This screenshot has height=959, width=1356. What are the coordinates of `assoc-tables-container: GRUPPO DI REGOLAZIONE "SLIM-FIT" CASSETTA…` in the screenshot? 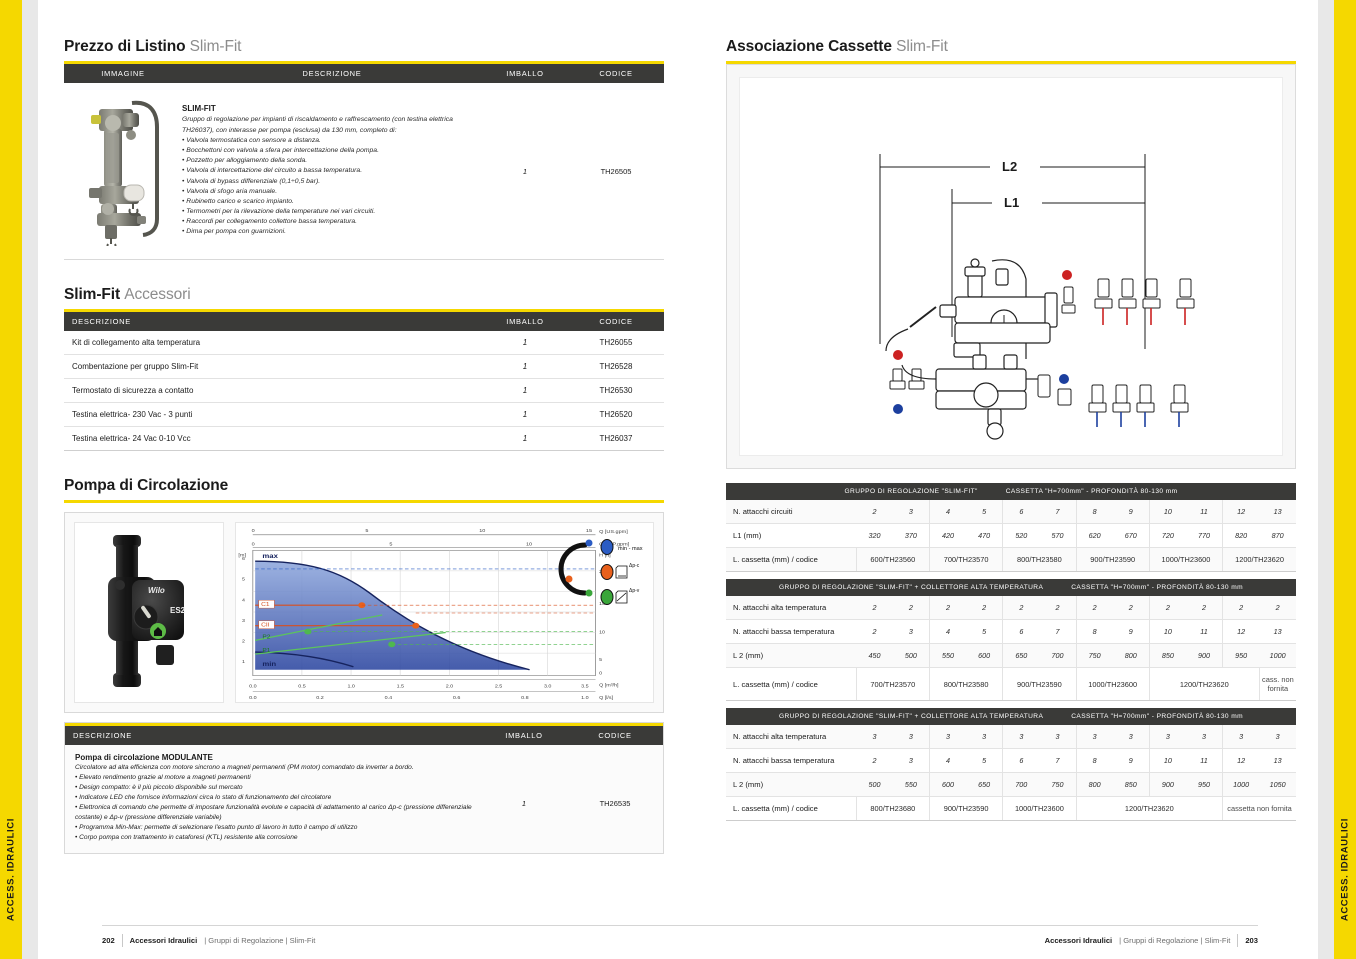 It's located at (1011, 652).